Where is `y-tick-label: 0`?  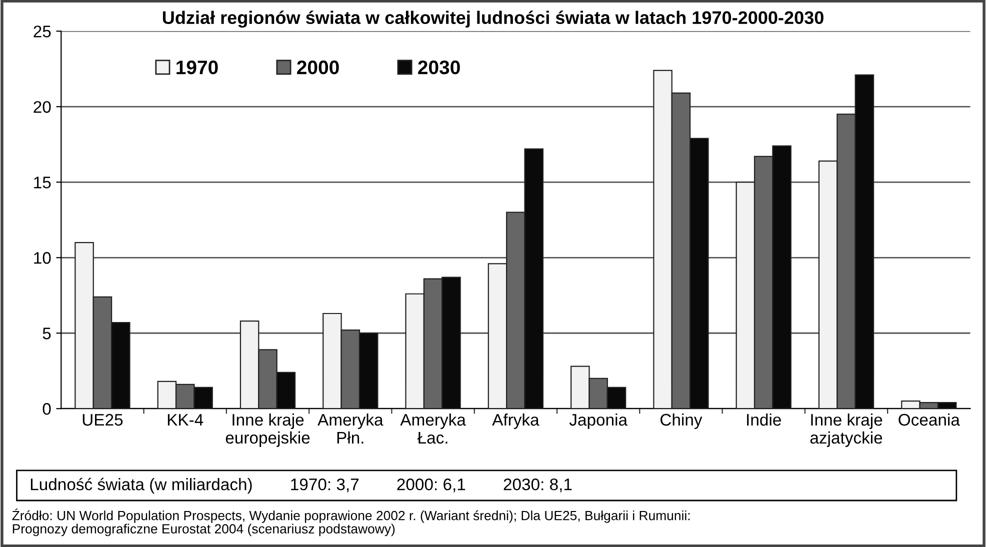
y-tick-label: 0 is located at coordinates (46, 409).